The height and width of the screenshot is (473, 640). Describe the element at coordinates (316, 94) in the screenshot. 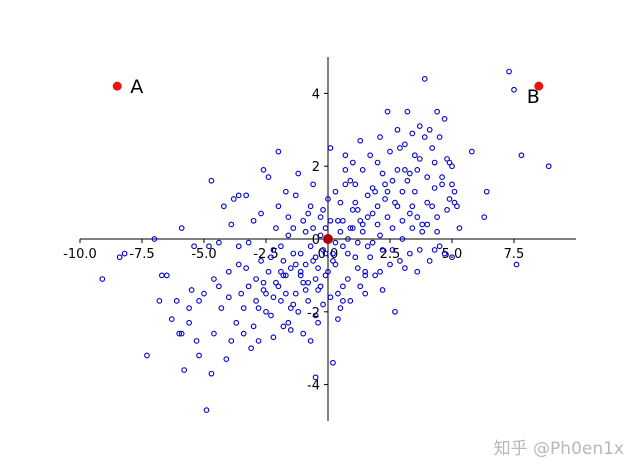

I see `y-tick-label: 4` at that location.